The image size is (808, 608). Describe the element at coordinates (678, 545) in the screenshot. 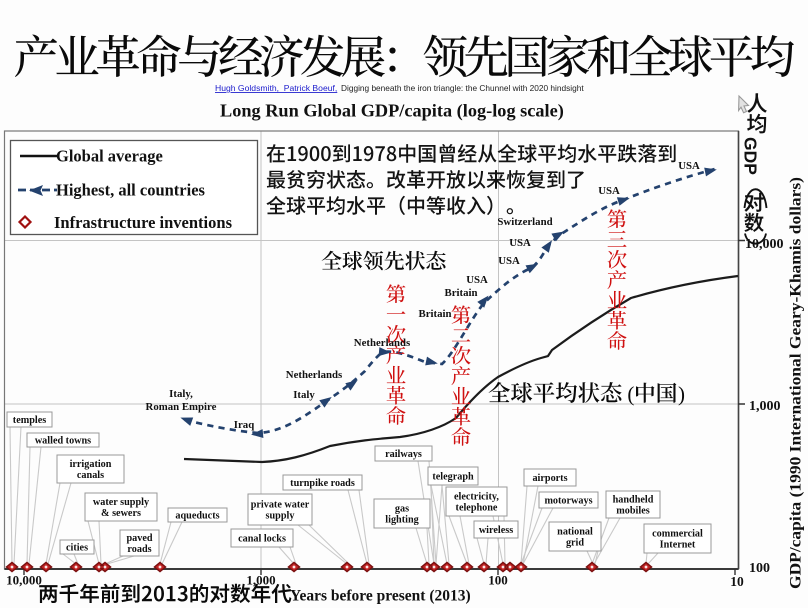

I see `svg-text: Internet` at that location.